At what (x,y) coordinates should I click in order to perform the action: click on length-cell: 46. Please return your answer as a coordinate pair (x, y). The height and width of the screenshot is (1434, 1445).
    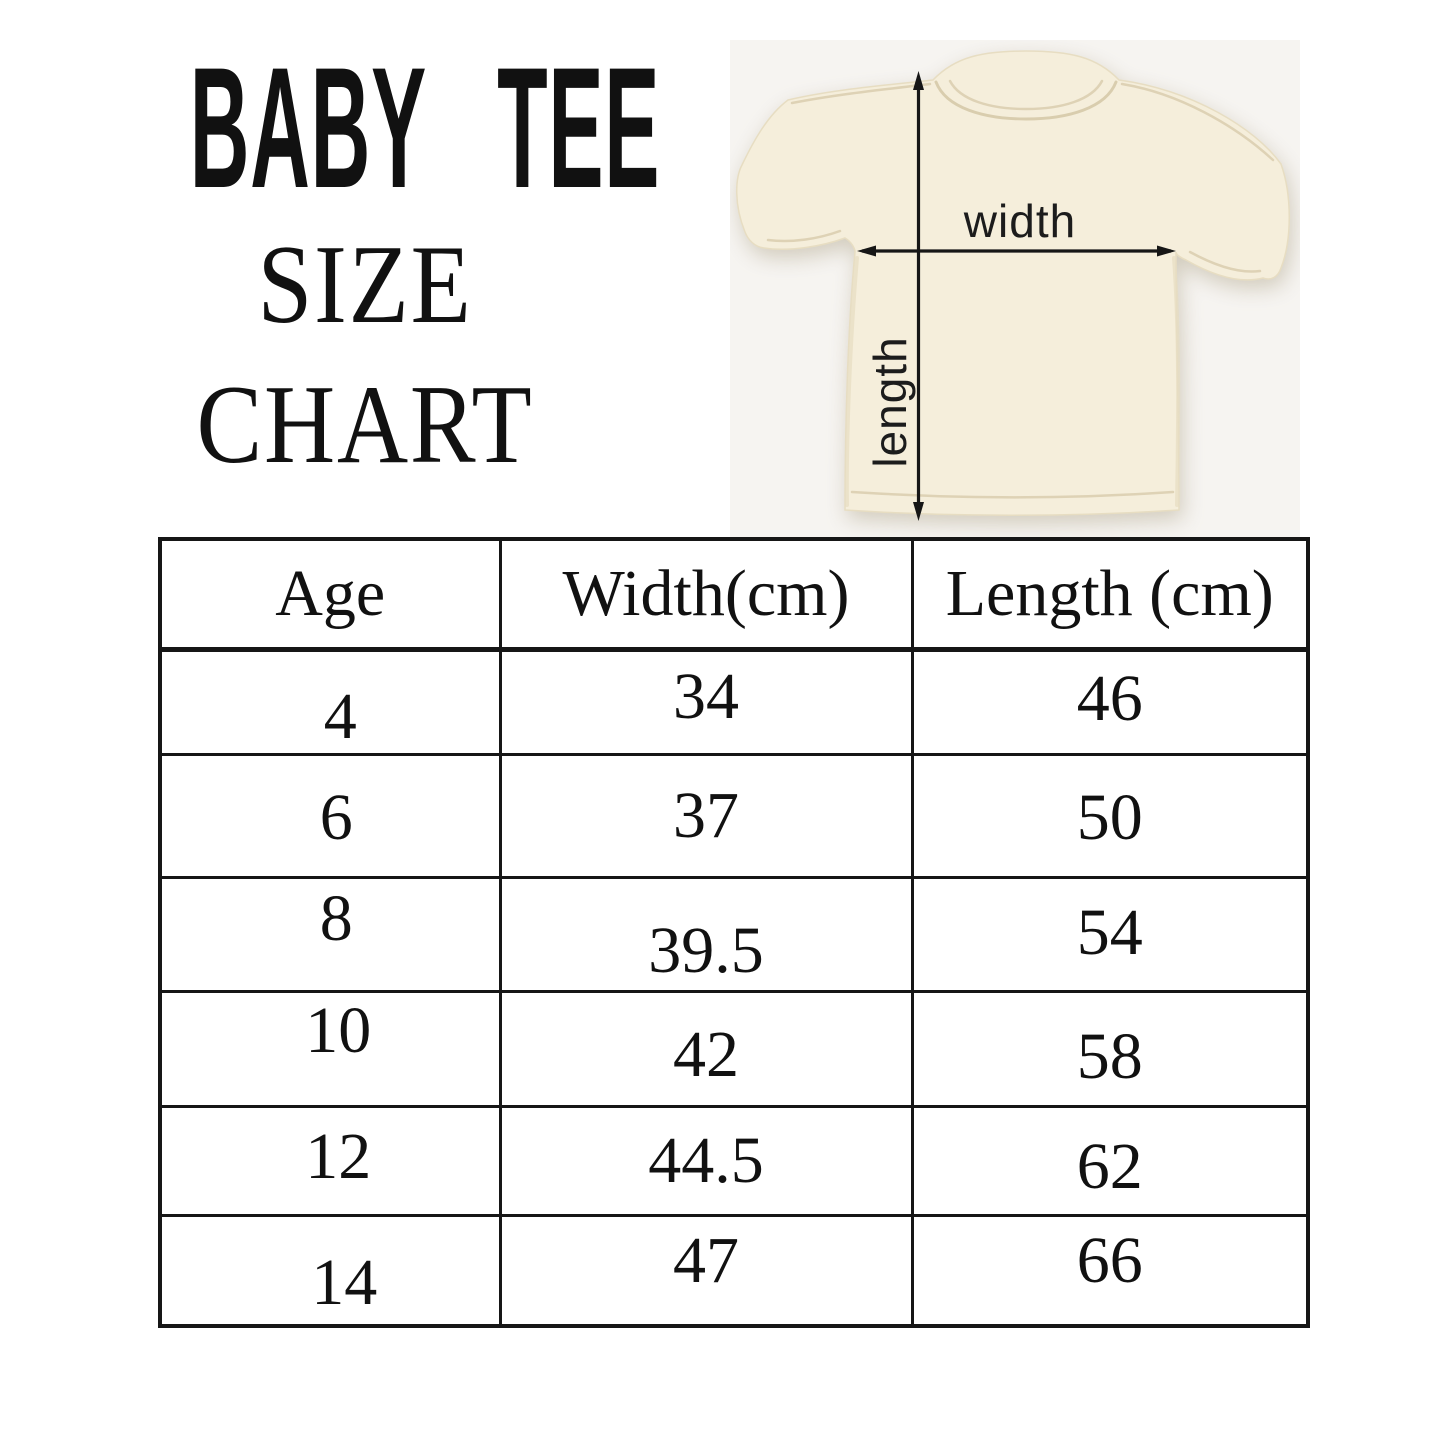
    Looking at the image, I should click on (1110, 702).